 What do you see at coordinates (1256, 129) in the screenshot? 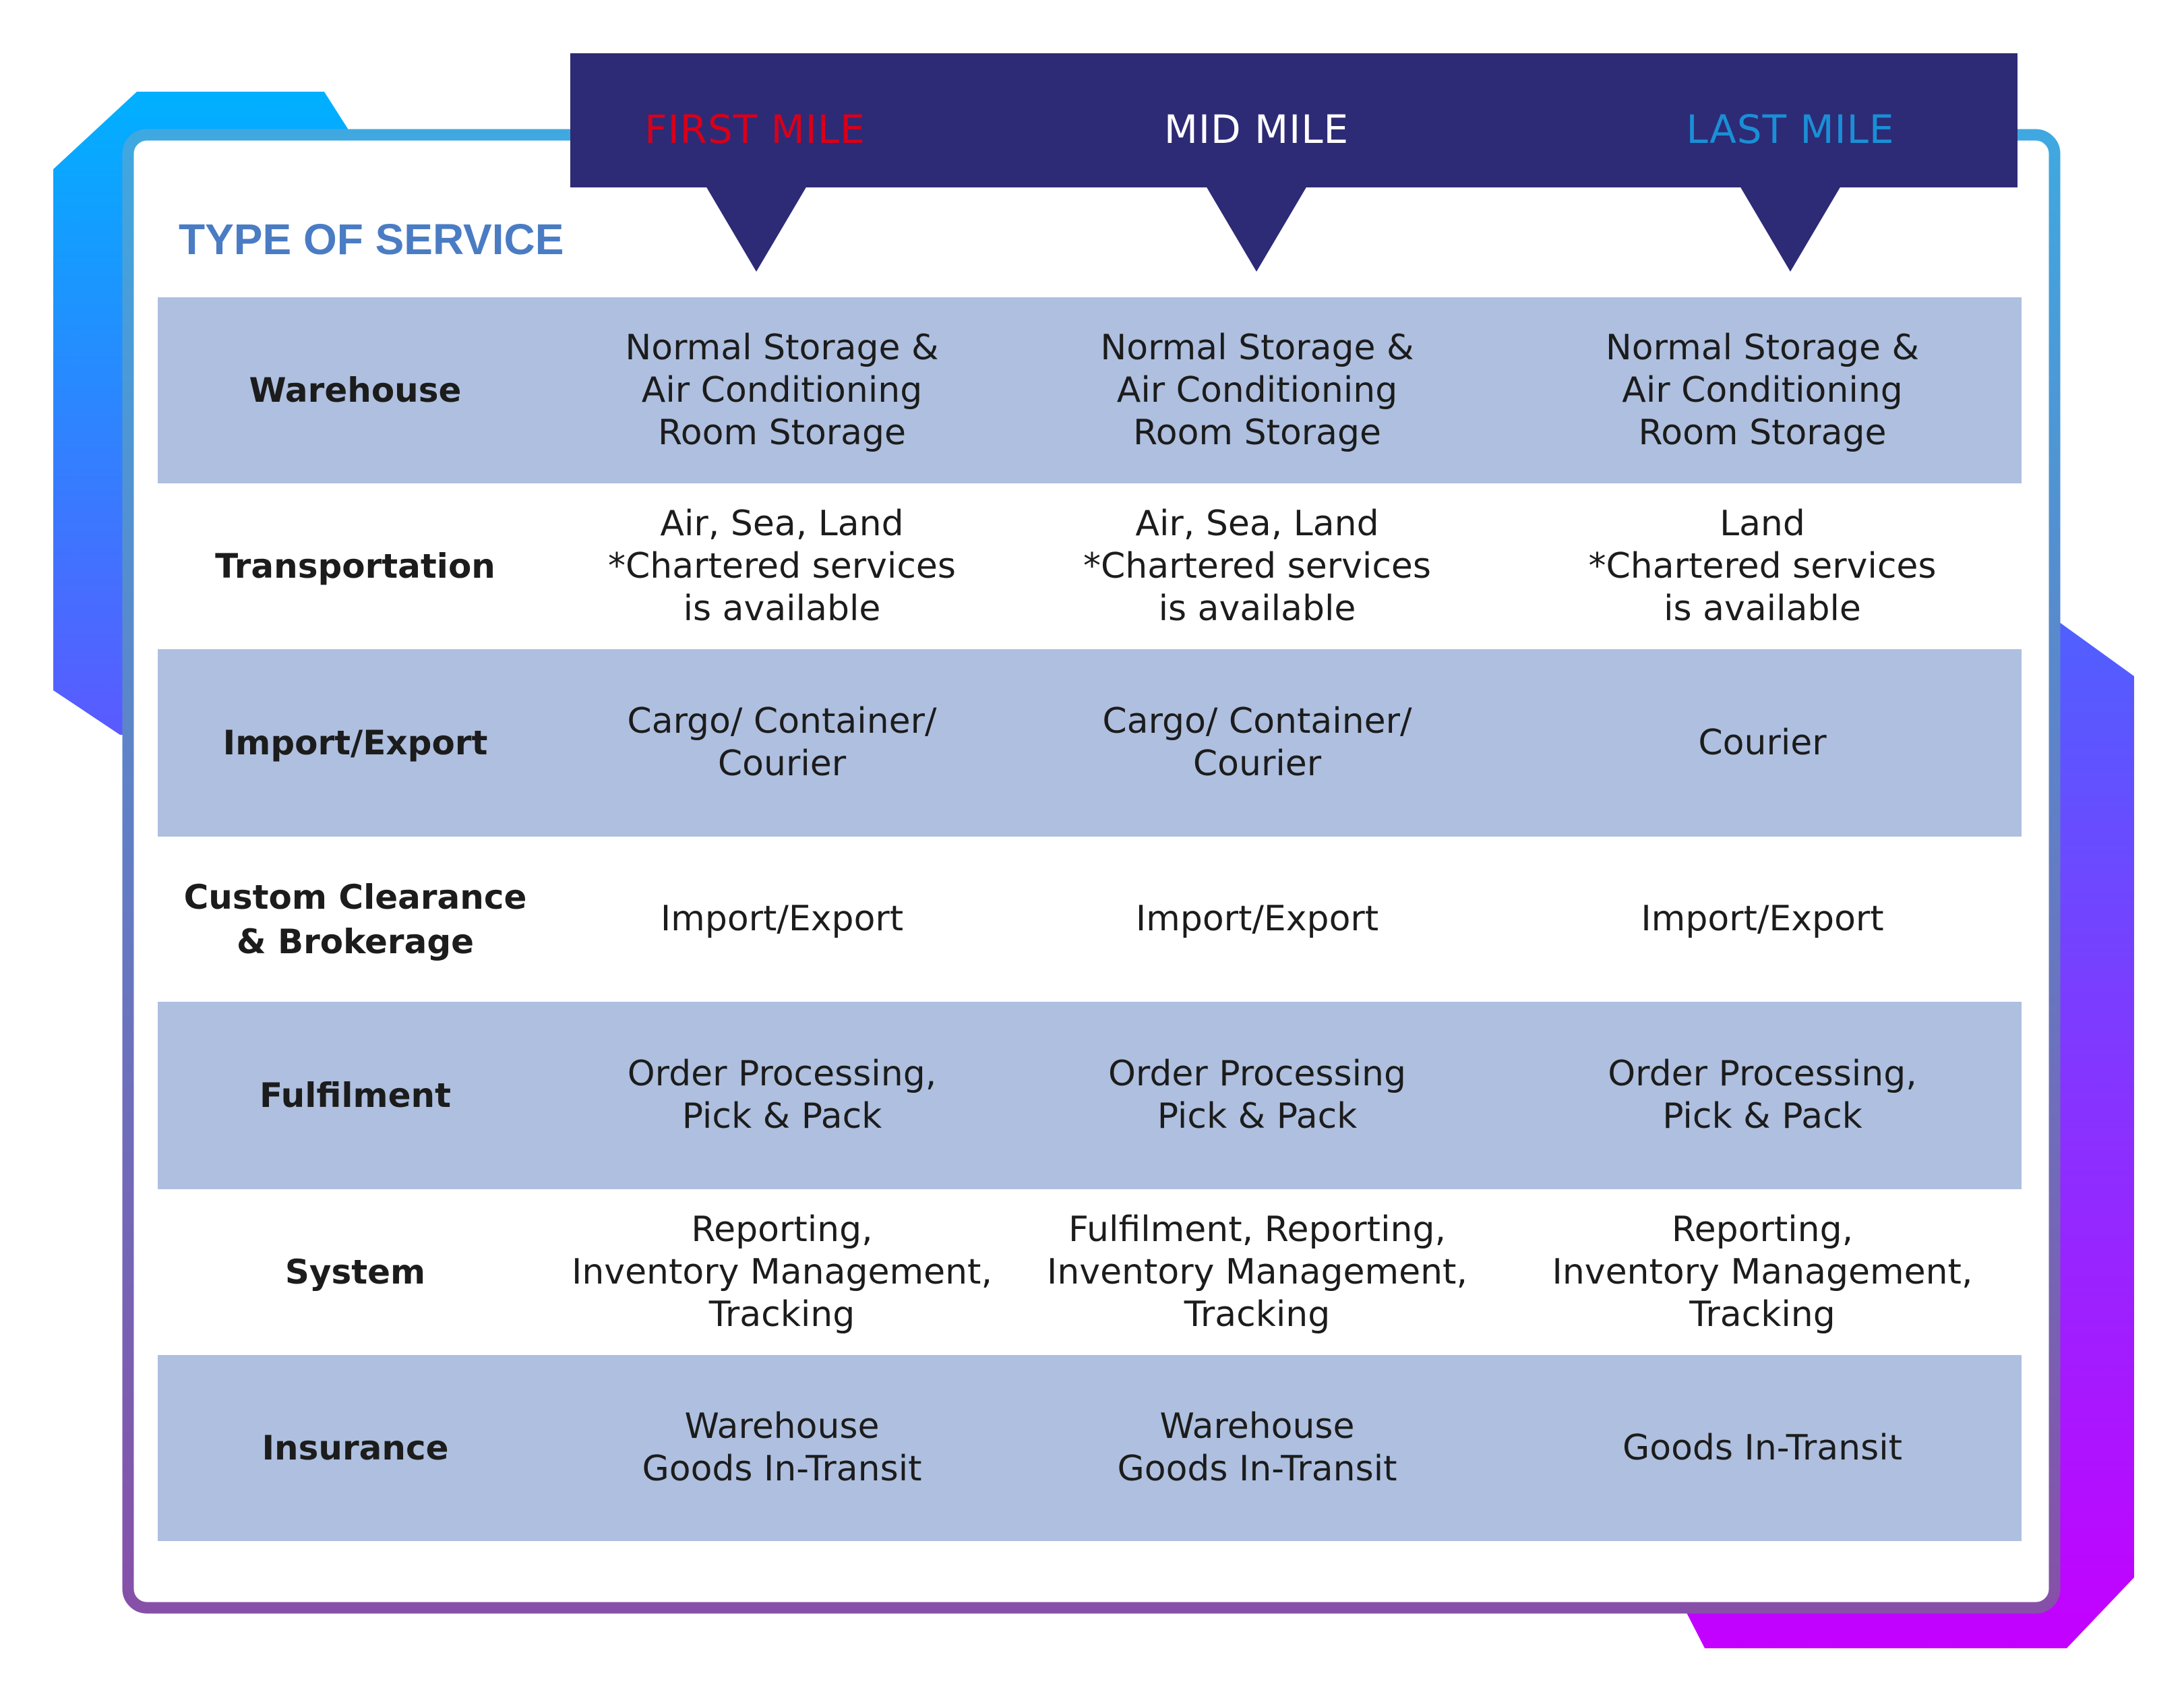
I see `header-mid-mile: MID MILE` at bounding box center [1256, 129].